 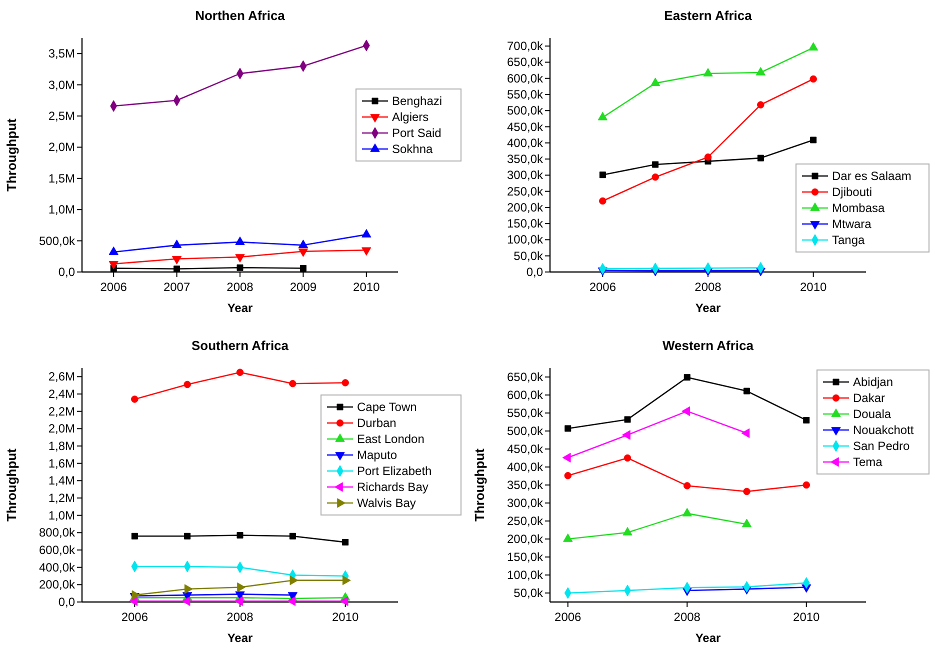 What do you see at coordinates (61, 463) in the screenshot?
I see `y-tick-label: 1,6M` at bounding box center [61, 463].